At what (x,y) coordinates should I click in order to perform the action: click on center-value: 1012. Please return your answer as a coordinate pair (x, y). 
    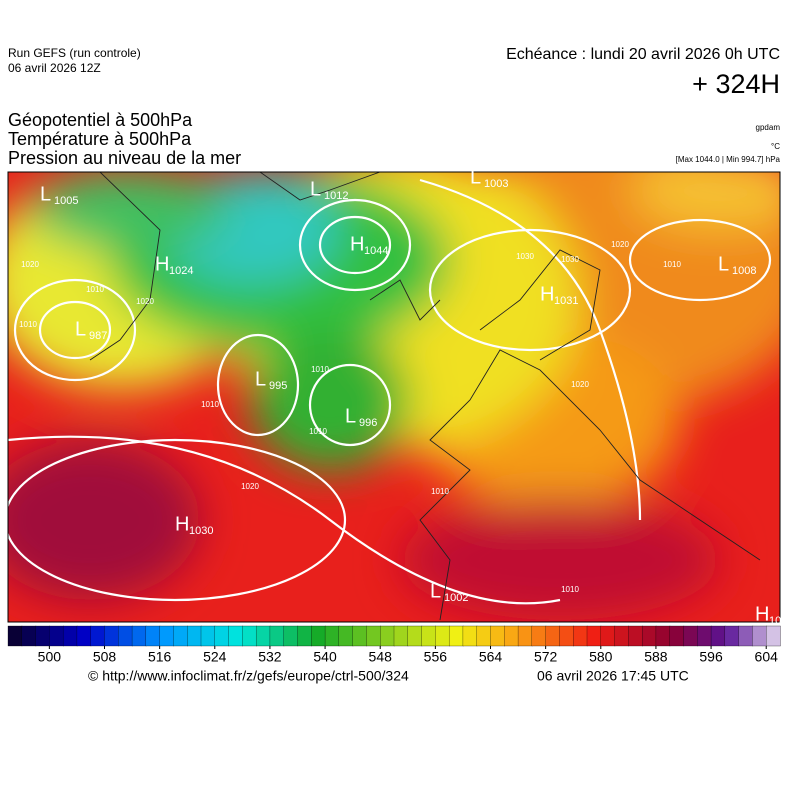
    Looking at the image, I should click on (336, 196).